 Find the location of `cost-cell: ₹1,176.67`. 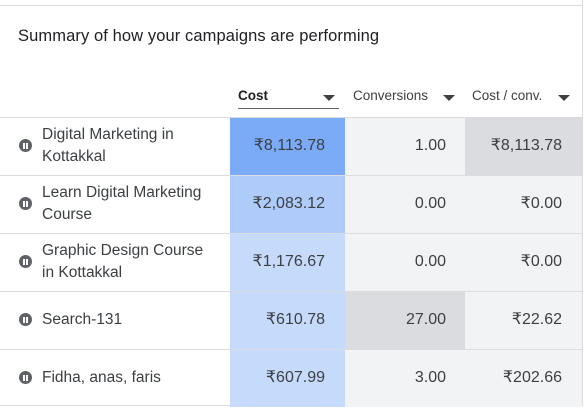

cost-cell: ₹1,176.67 is located at coordinates (287, 262).